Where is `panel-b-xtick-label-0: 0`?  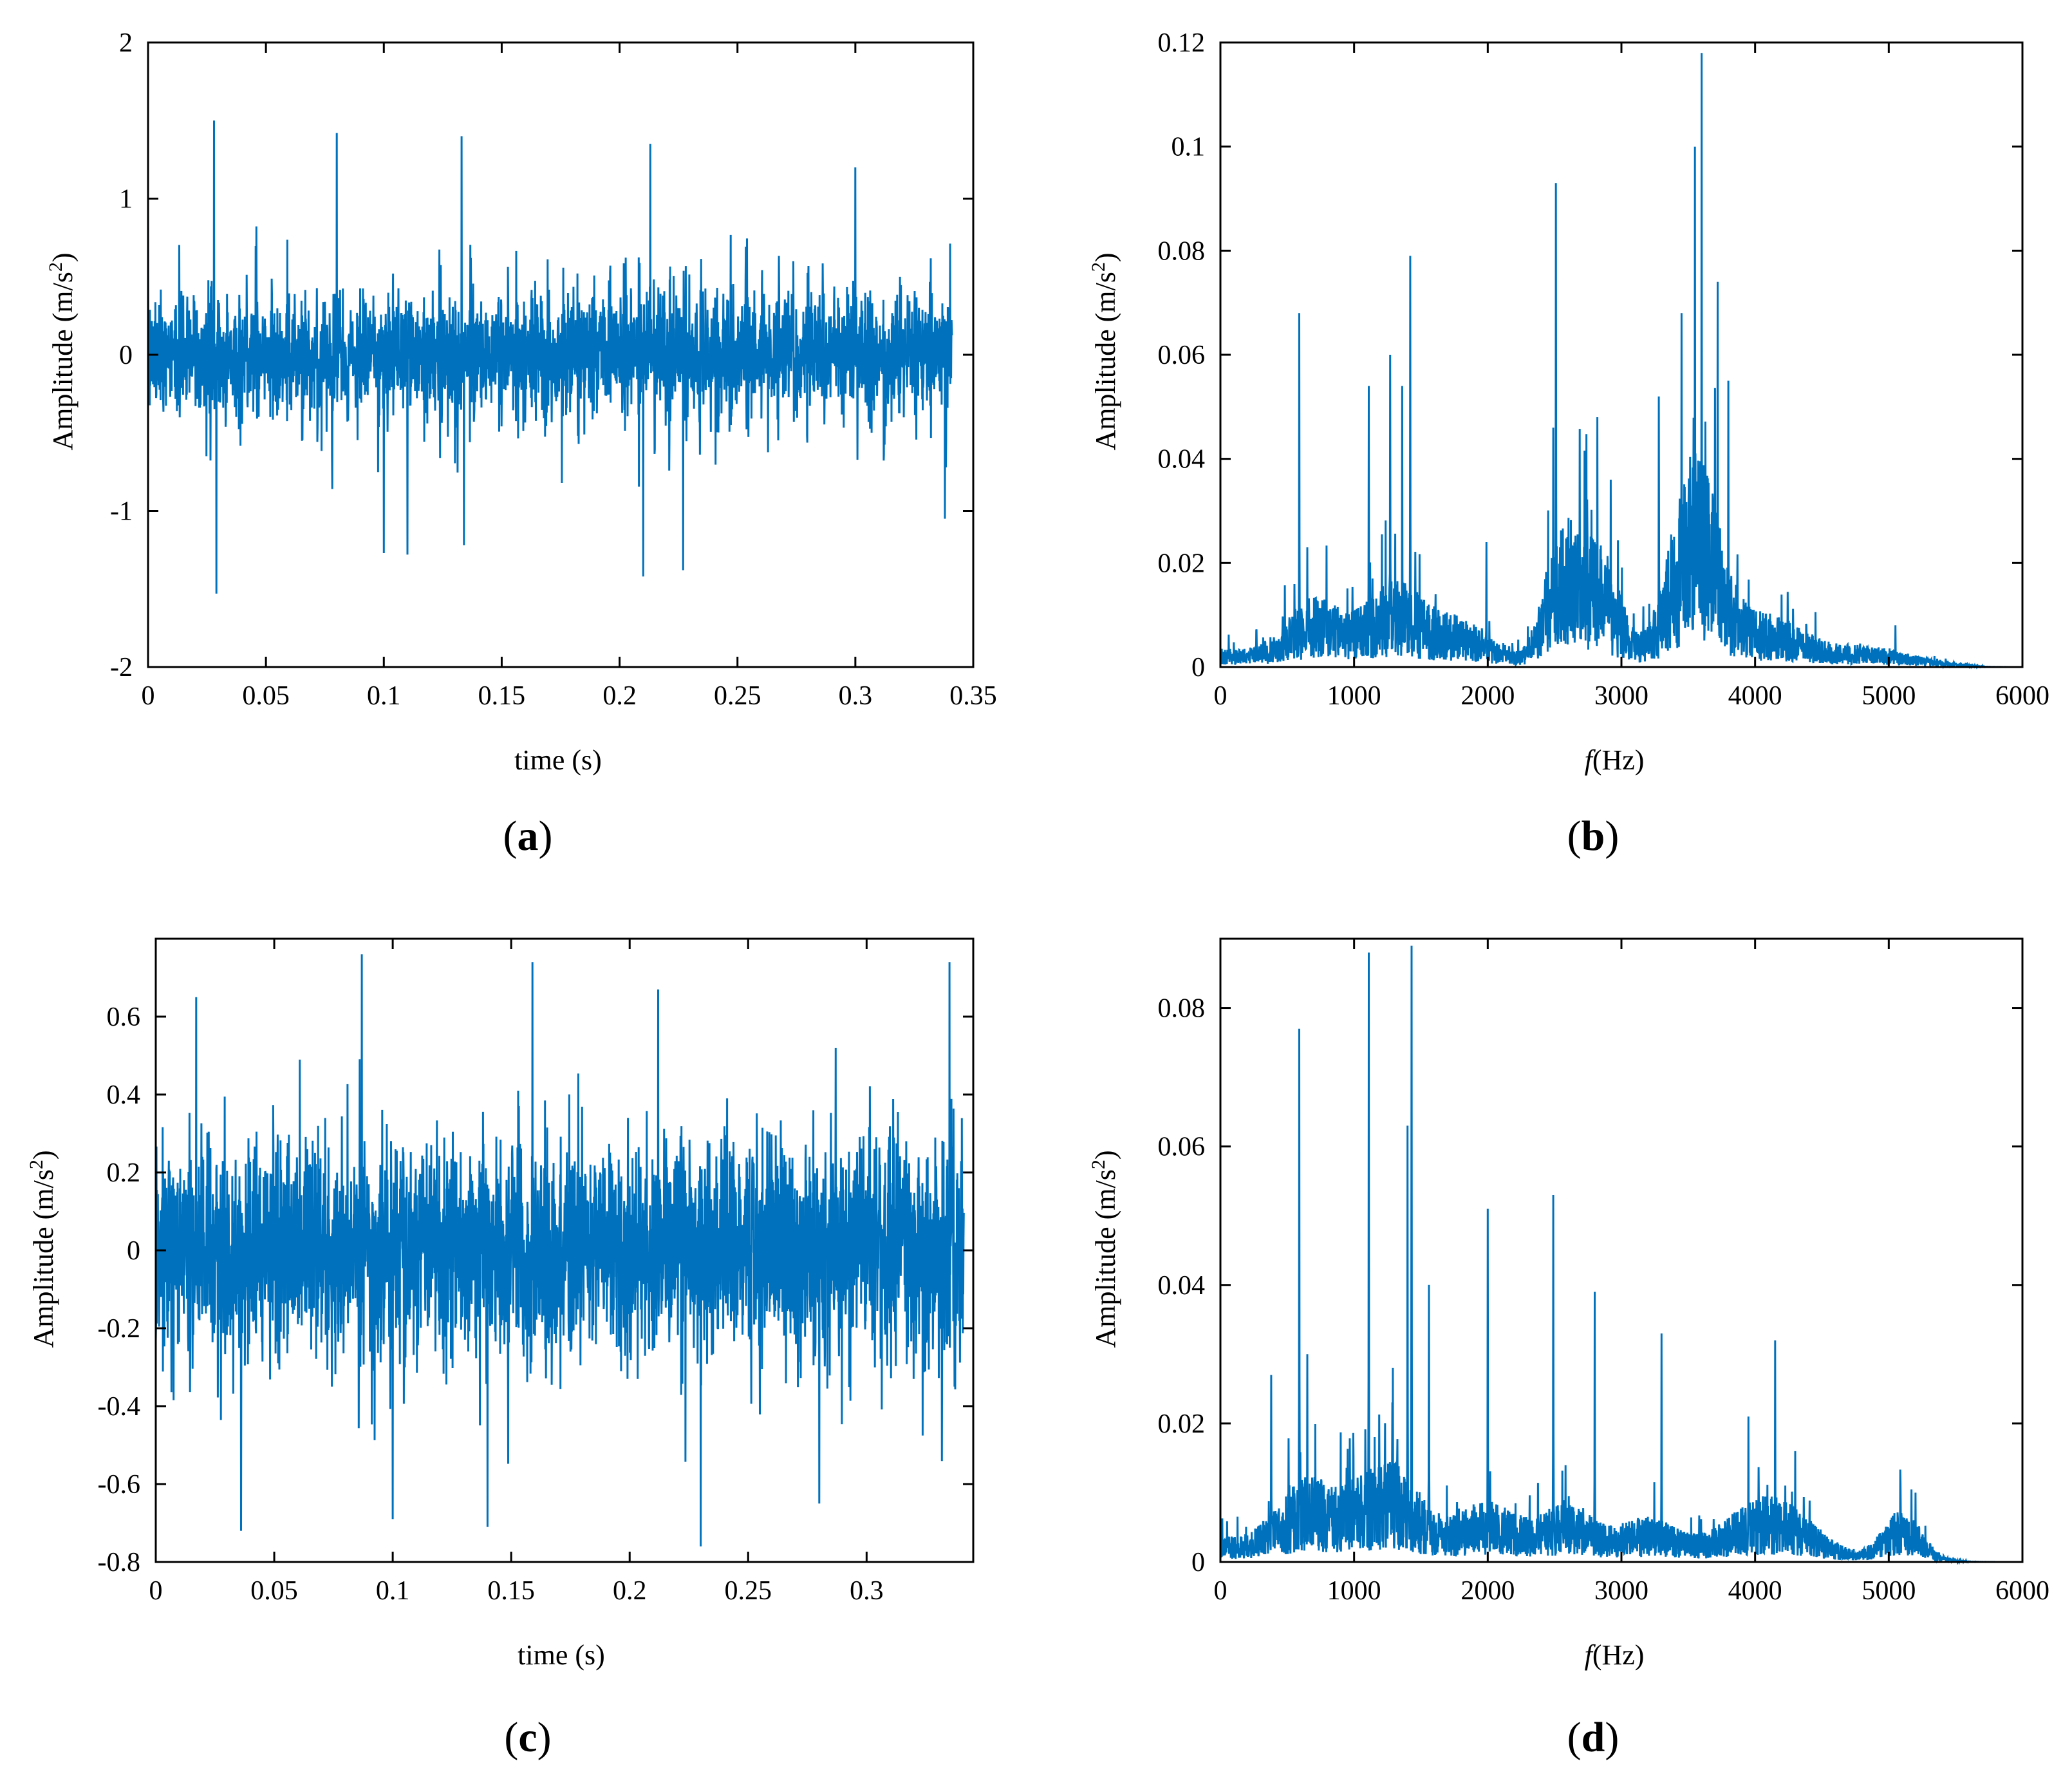 panel-b-xtick-label-0: 0 is located at coordinates (1220, 696).